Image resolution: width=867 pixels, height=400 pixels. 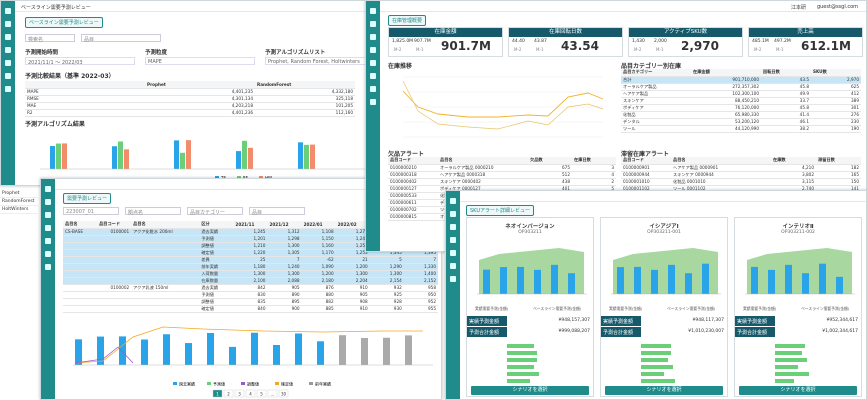 I want to click on cell: アクア乳液 150ml, so click(x=165, y=288).